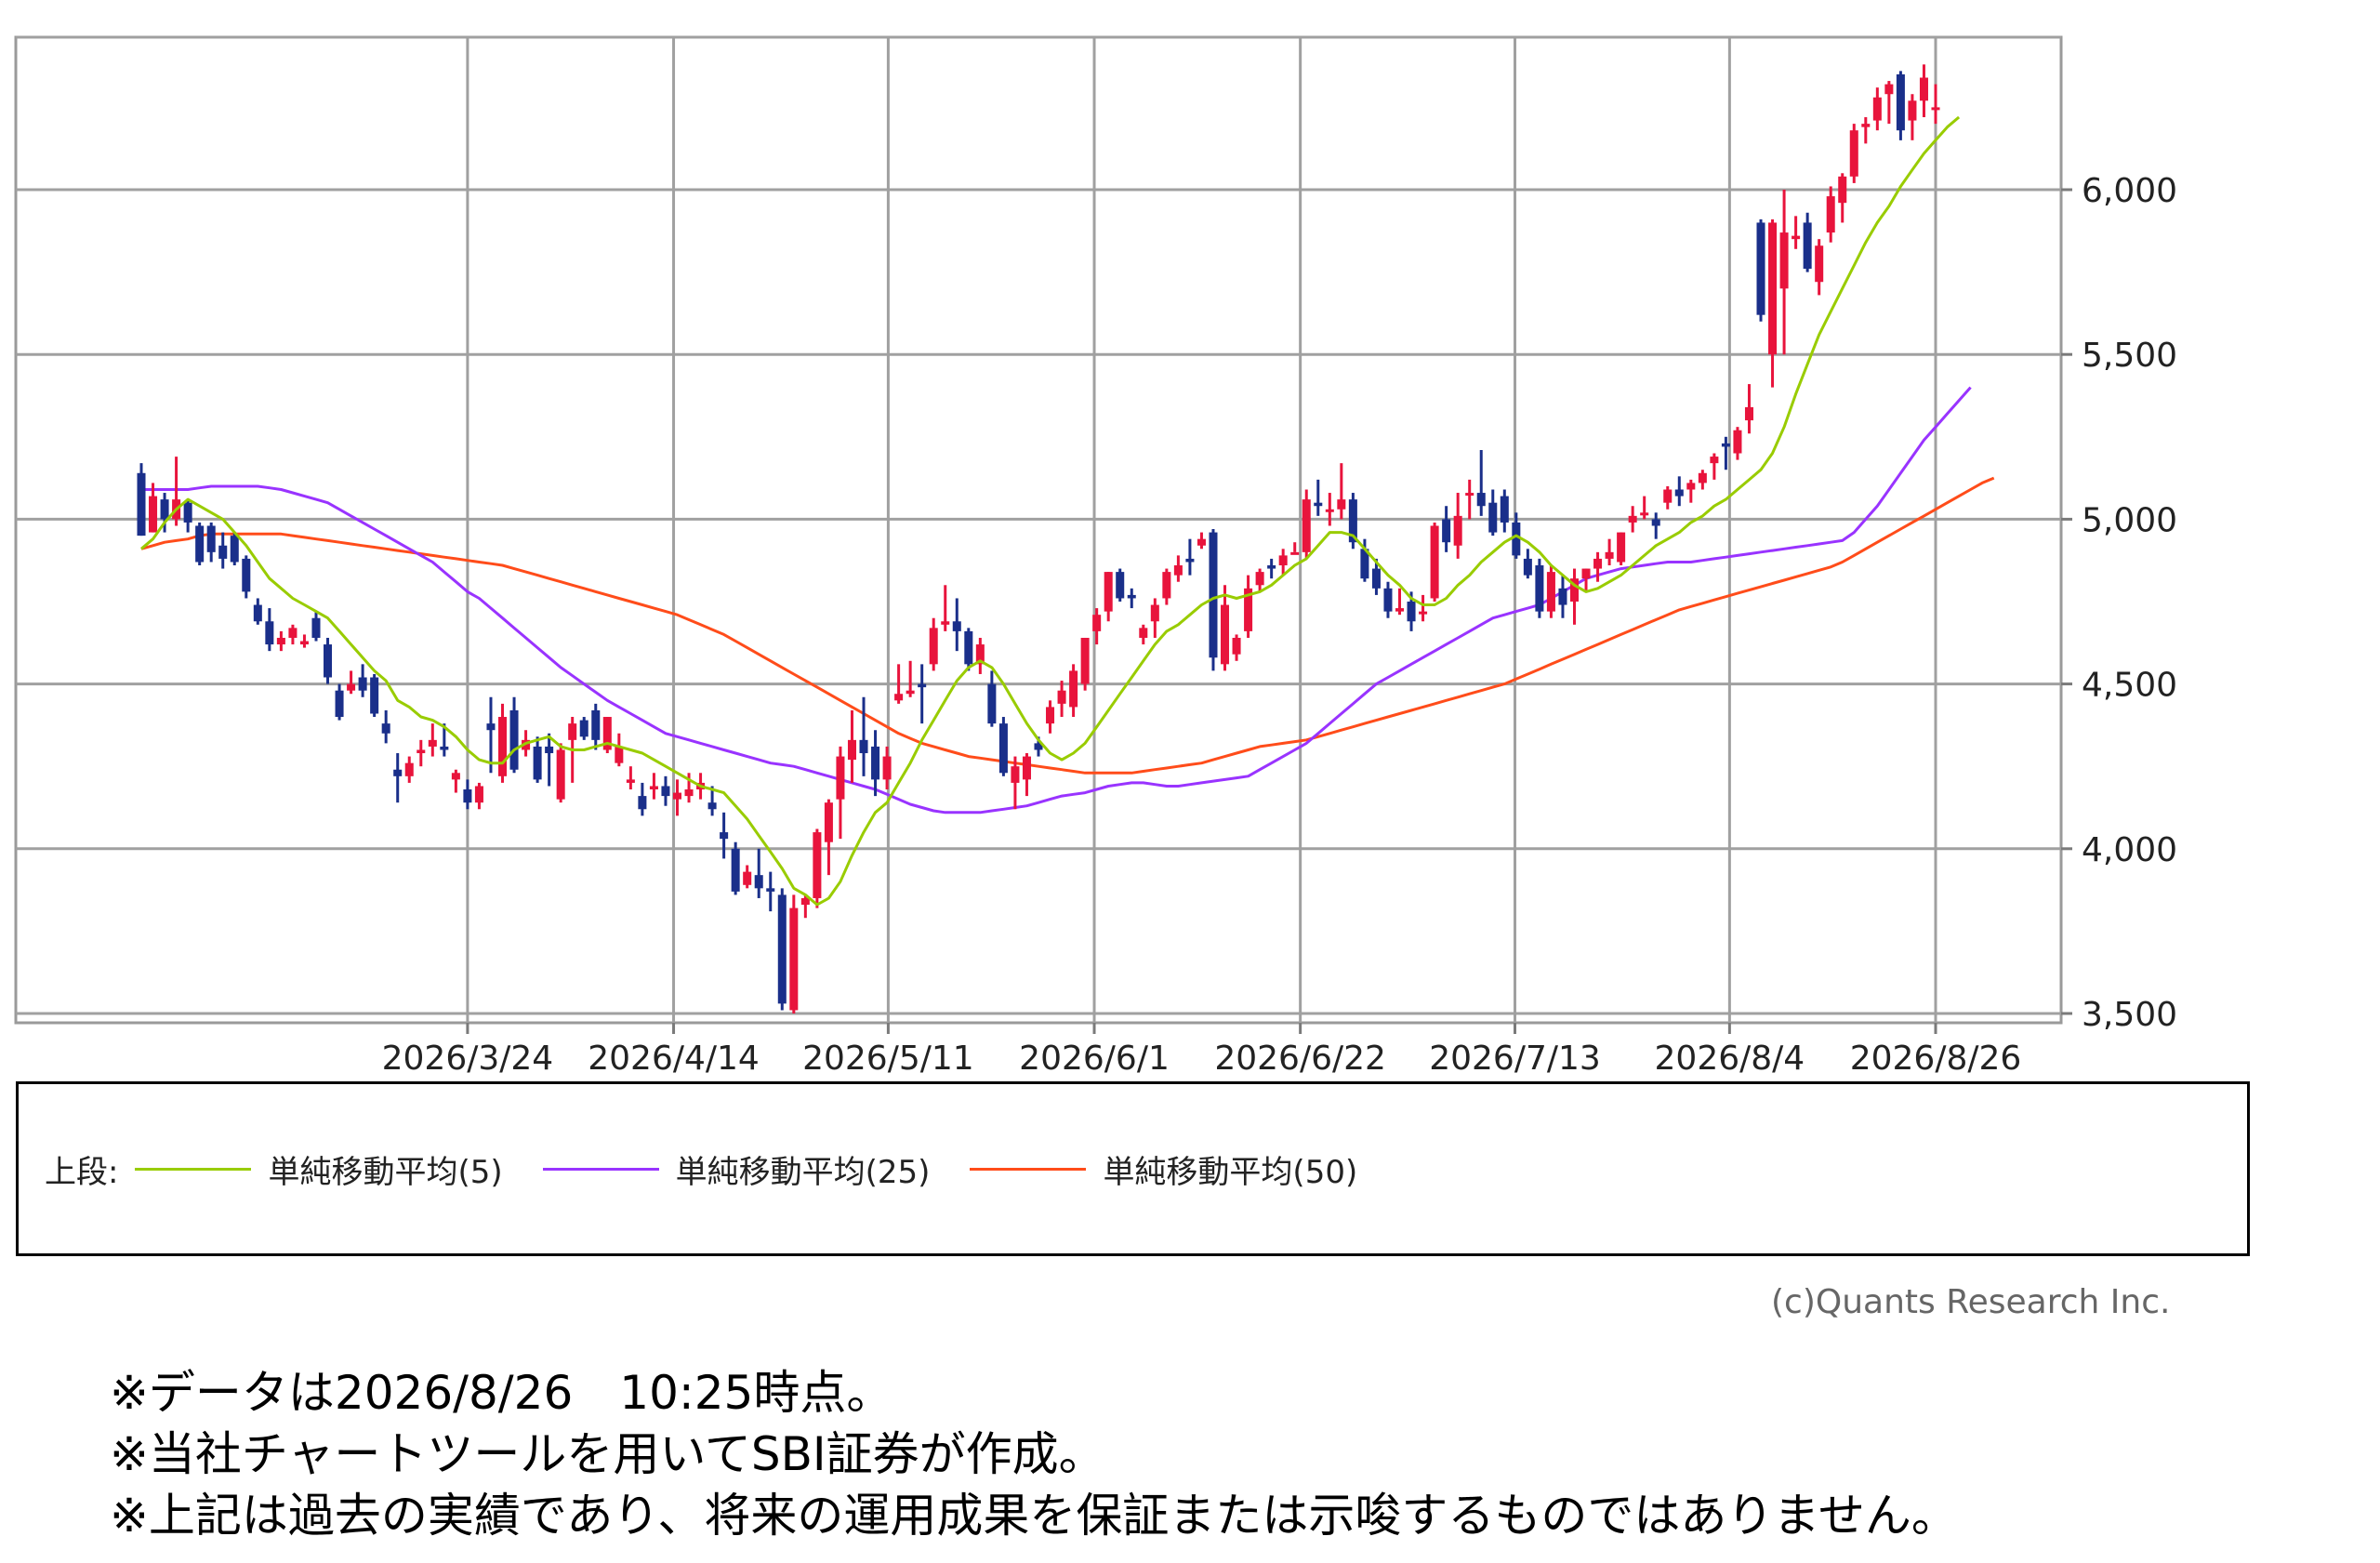  I want to click on x-tick-label: 2026/7/13, so click(1515, 1059).